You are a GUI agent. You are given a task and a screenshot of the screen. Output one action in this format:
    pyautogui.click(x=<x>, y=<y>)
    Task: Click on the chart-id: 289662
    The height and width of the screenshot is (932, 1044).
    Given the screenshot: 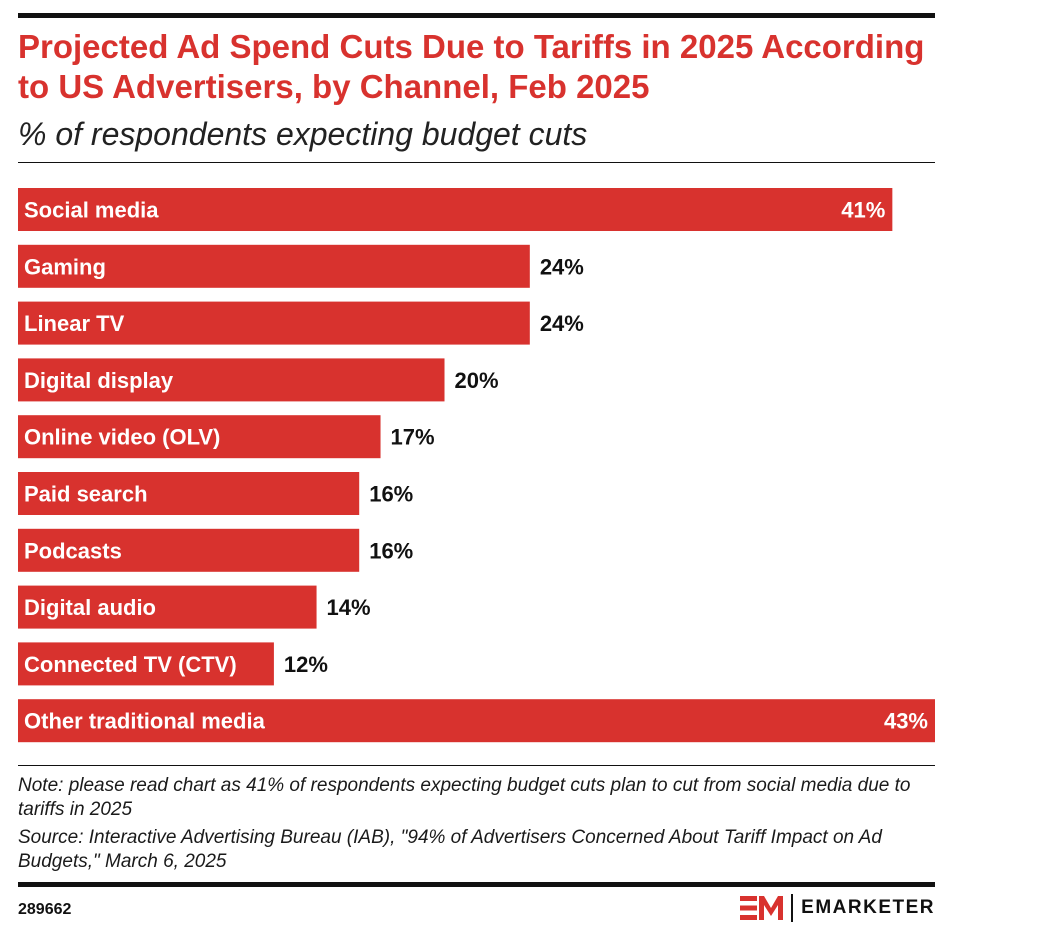 What is the action you would take?
    pyautogui.click(x=45, y=909)
    